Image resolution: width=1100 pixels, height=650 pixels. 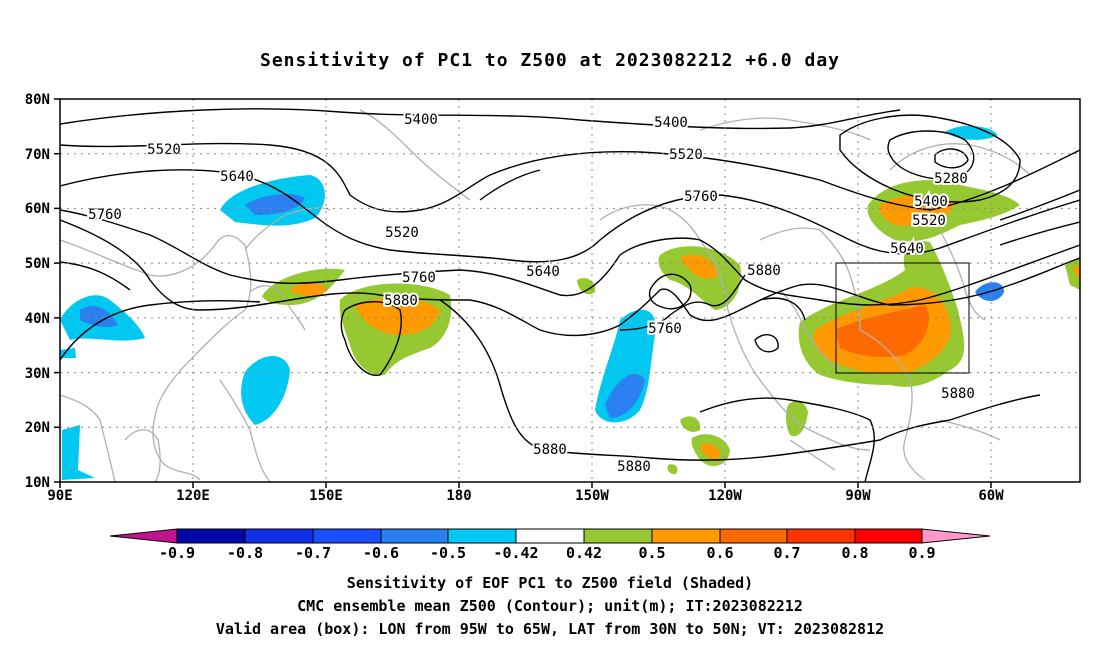 What do you see at coordinates (245, 553) in the screenshot?
I see `colorbar-tick: -0.8` at bounding box center [245, 553].